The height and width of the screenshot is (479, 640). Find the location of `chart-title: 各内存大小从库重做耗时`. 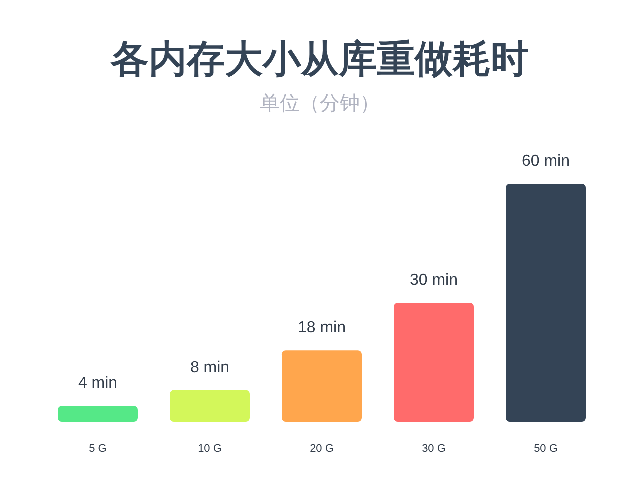

chart-title: 各内存大小从库重做耗时 is located at coordinates (319, 59).